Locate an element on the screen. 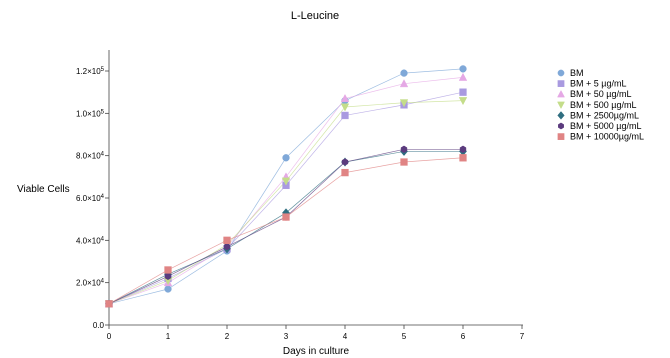 The height and width of the screenshot is (358, 670). x-tick-label: 1 is located at coordinates (168, 336).